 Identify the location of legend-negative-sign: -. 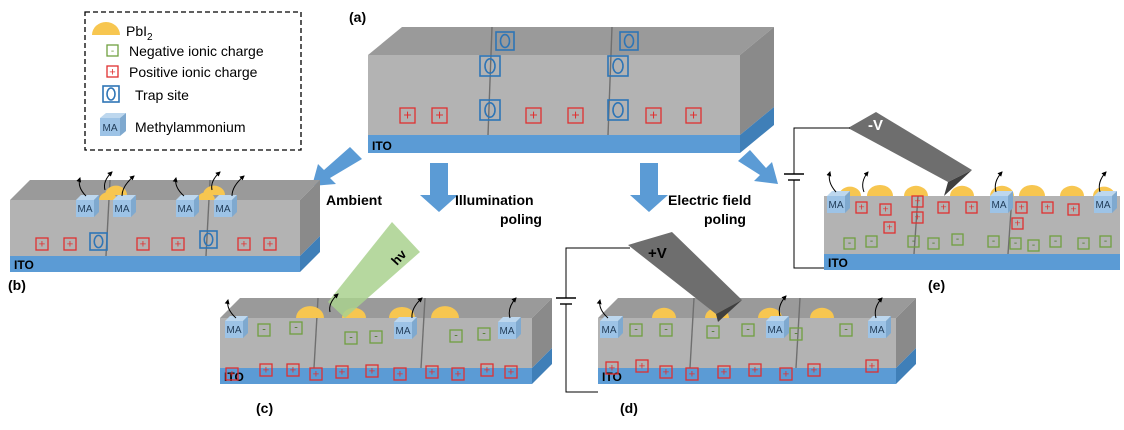
(112, 51).